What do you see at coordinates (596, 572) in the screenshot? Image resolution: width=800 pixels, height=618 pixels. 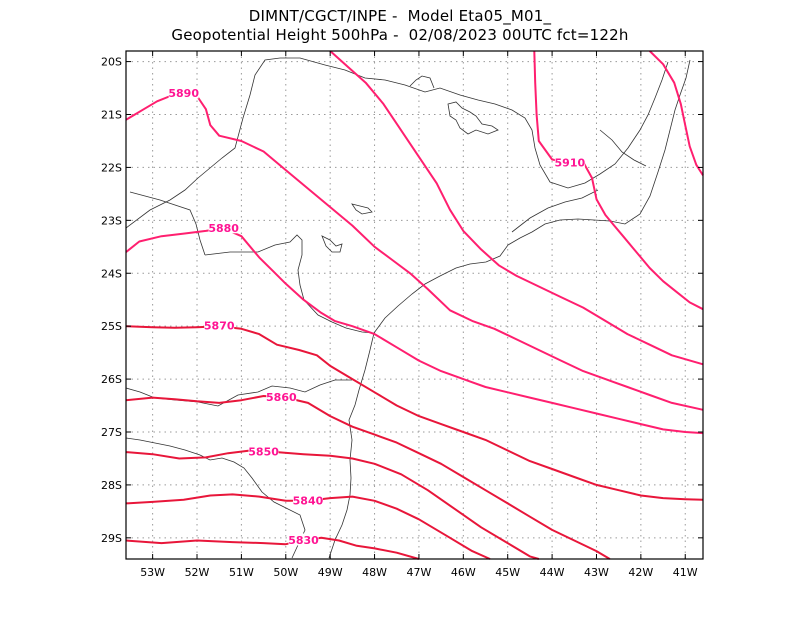 I see `lon-tick-label: 43W` at bounding box center [596, 572].